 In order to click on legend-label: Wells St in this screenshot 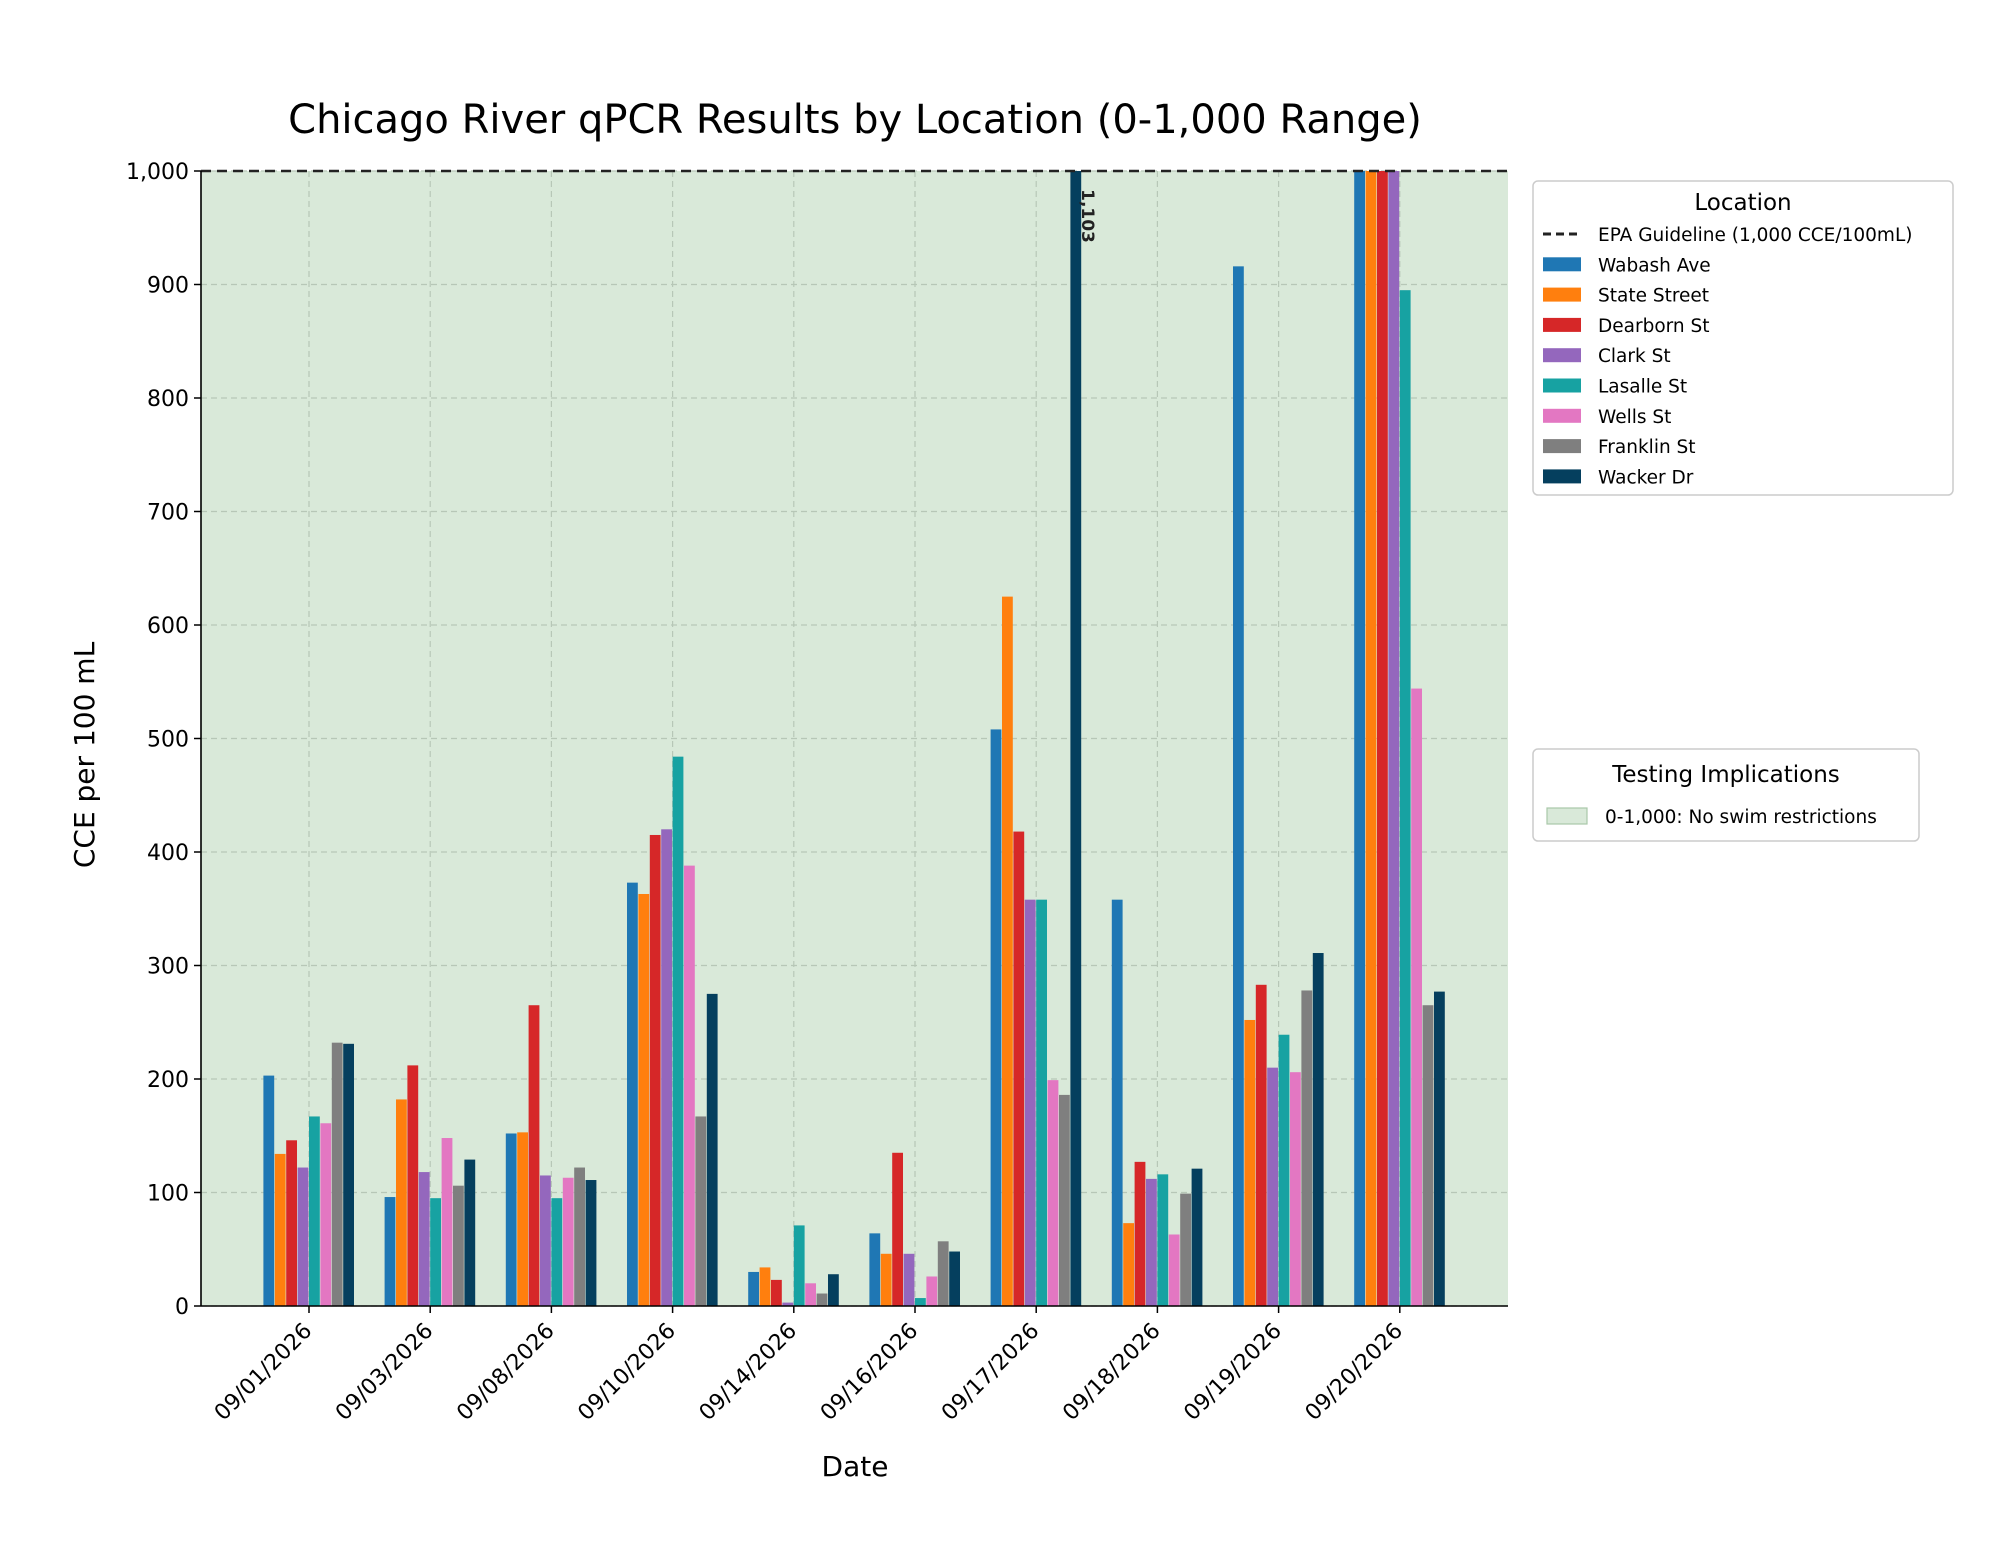, I will do `click(1634, 417)`.